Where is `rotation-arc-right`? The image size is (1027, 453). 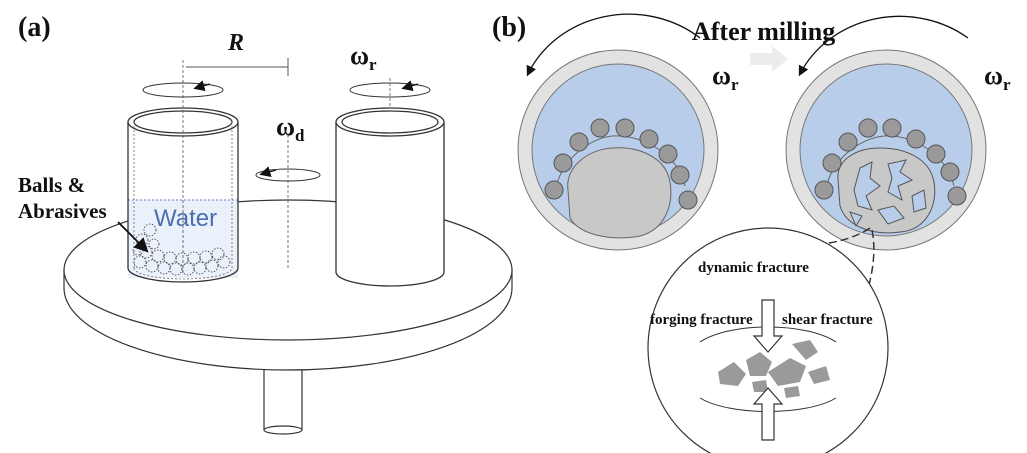
rotation-arc-right is located at coordinates (883, 46).